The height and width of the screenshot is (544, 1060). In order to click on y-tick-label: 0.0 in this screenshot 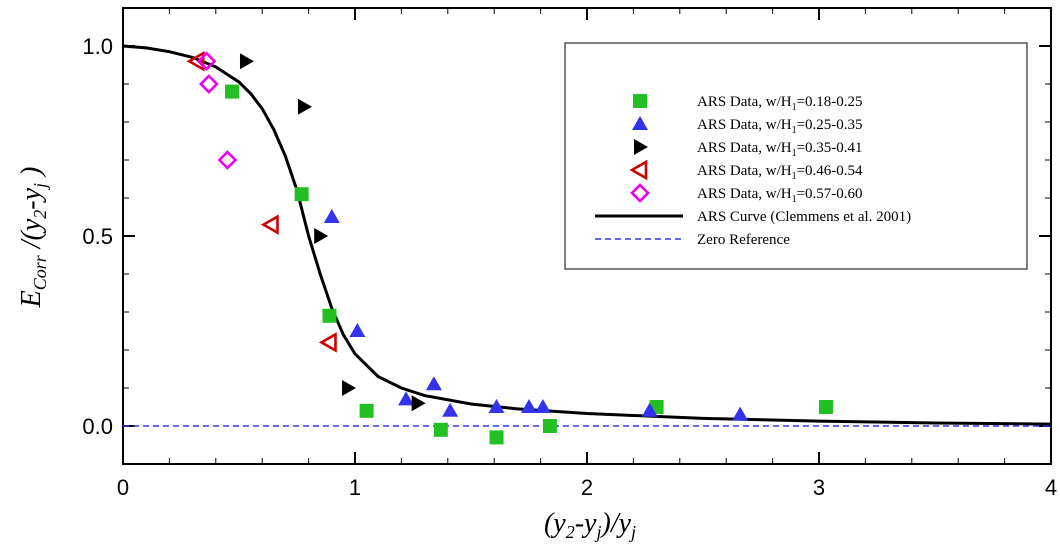, I will do `click(97, 426)`.